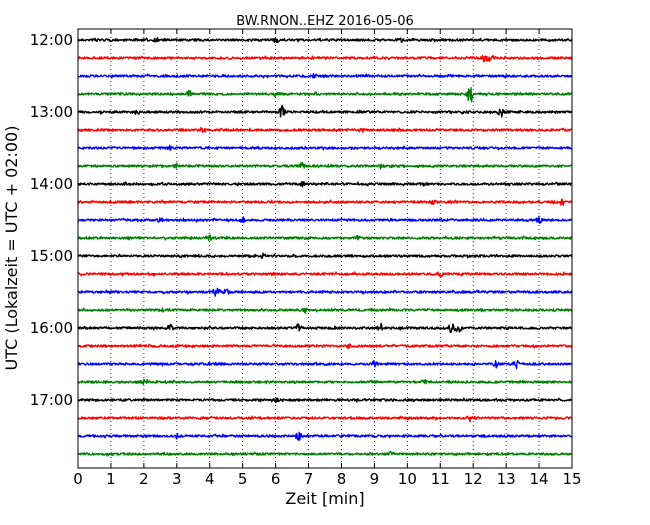 The height and width of the screenshot is (525, 650). Describe the element at coordinates (309, 479) in the screenshot. I see `x-tick-label: 7` at that location.